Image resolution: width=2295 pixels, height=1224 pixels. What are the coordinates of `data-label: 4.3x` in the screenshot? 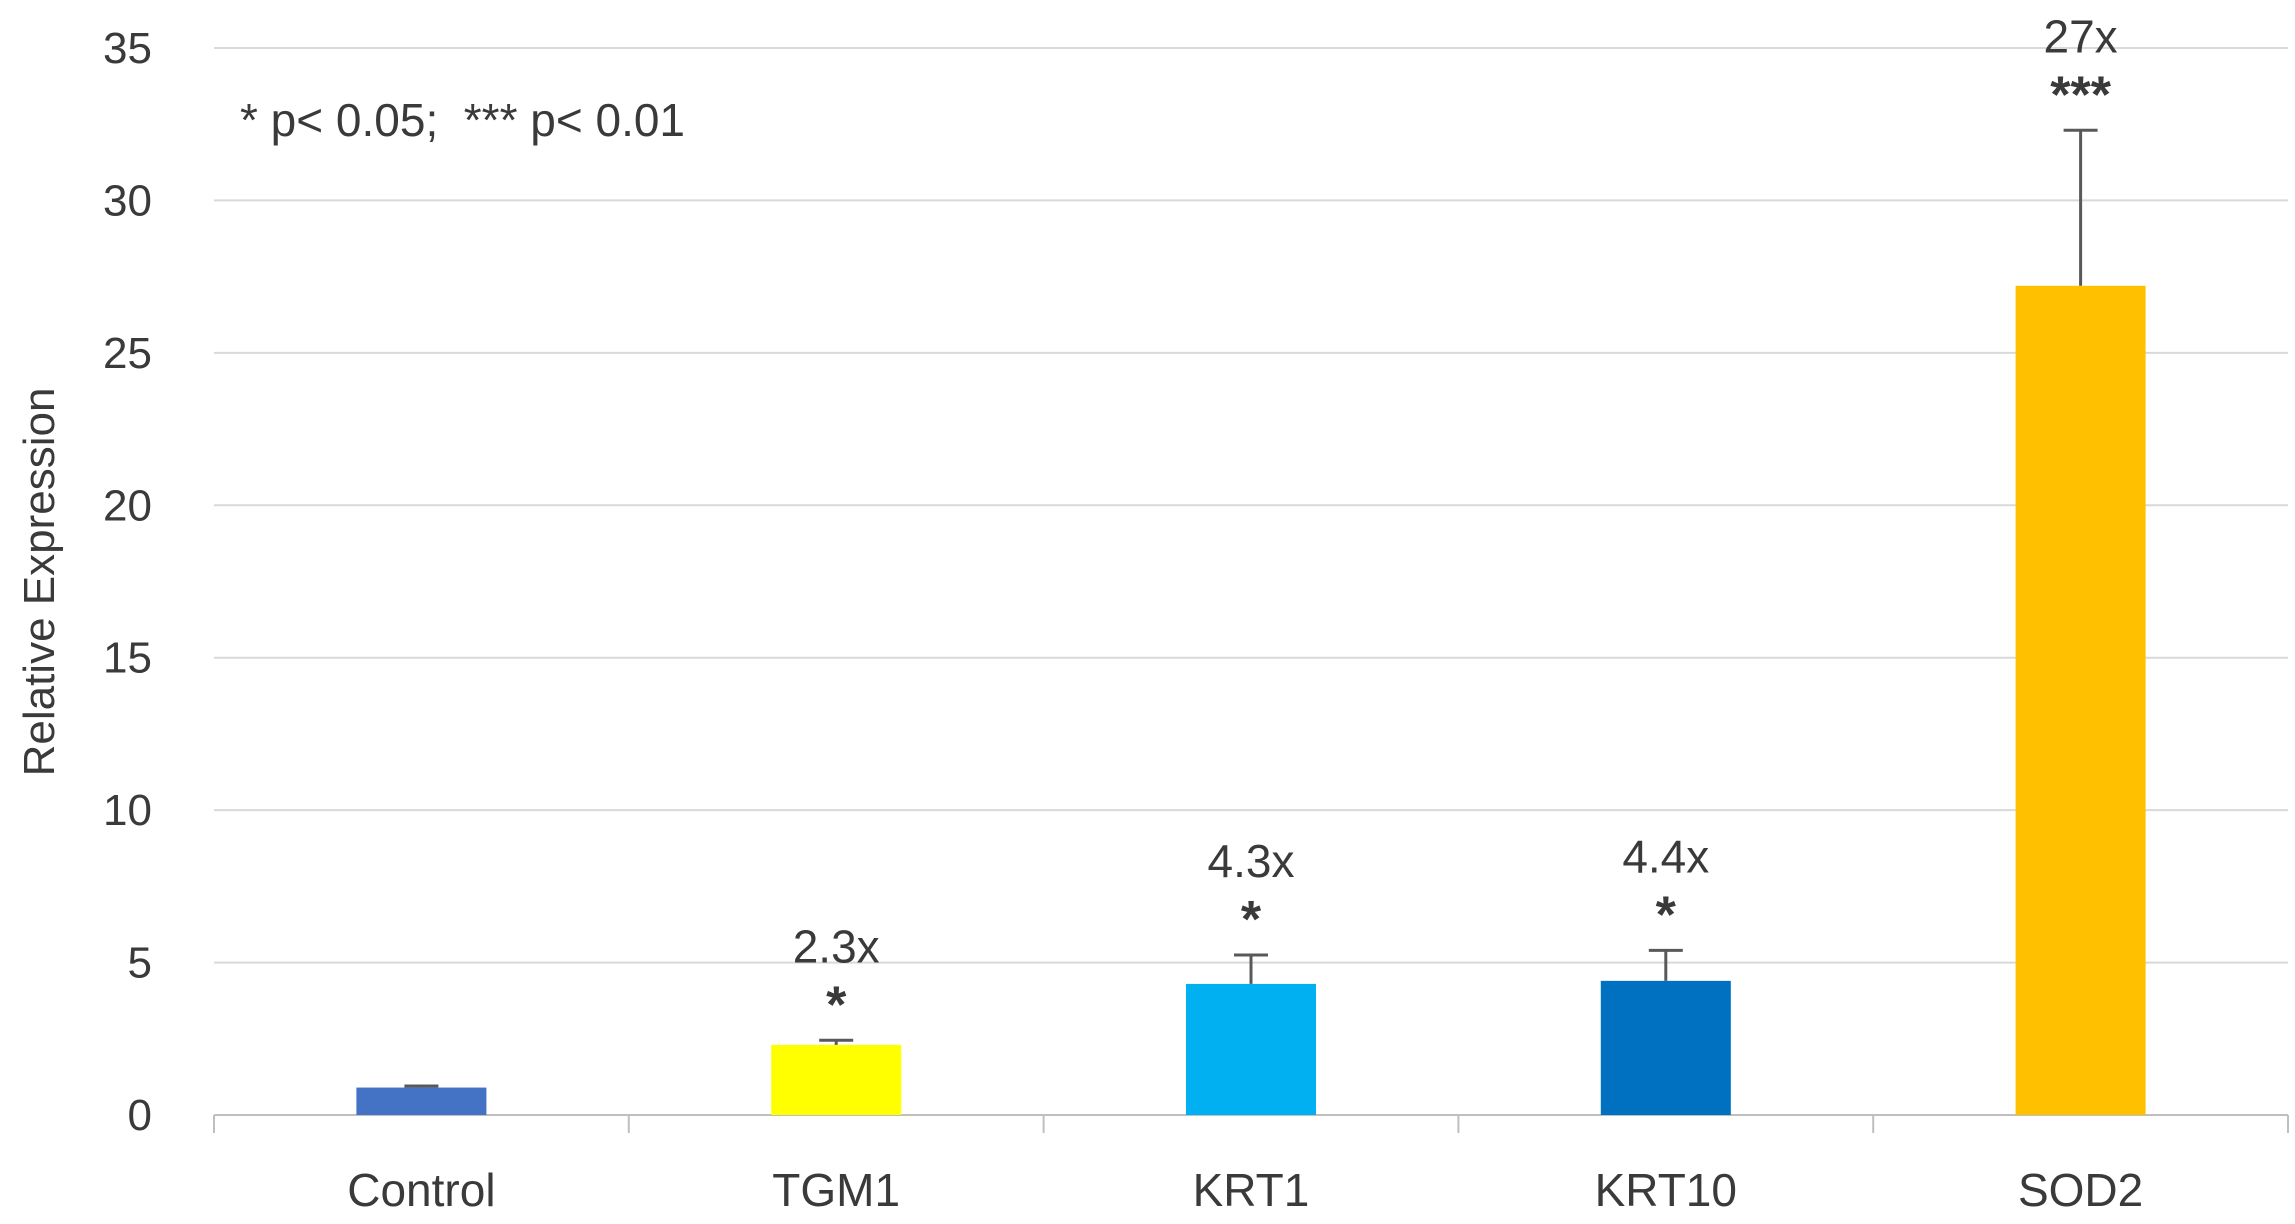 It's located at (1251, 861).